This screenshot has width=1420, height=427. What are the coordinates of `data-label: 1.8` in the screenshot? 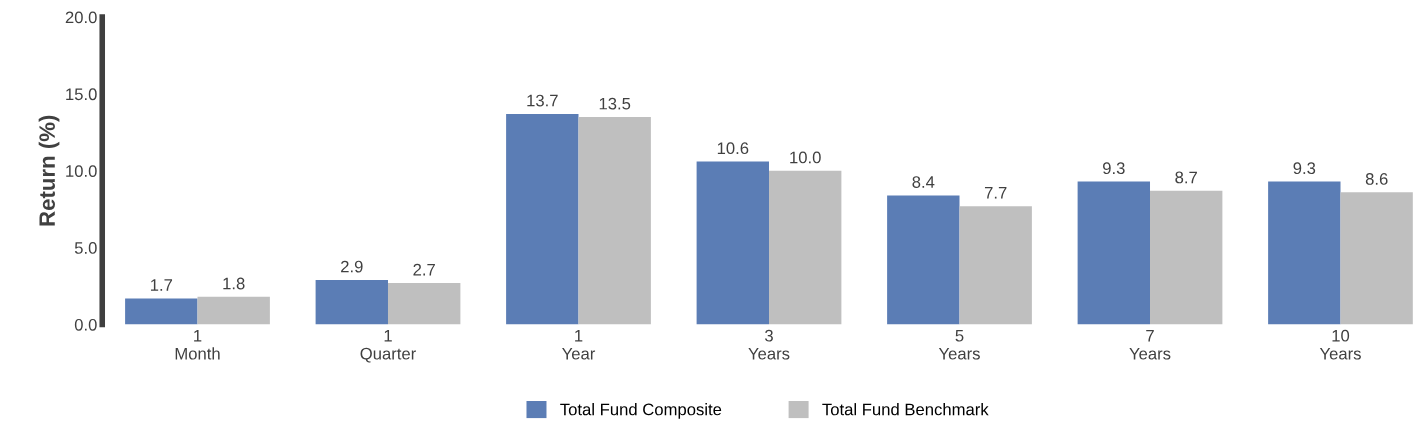 It's located at (234, 283).